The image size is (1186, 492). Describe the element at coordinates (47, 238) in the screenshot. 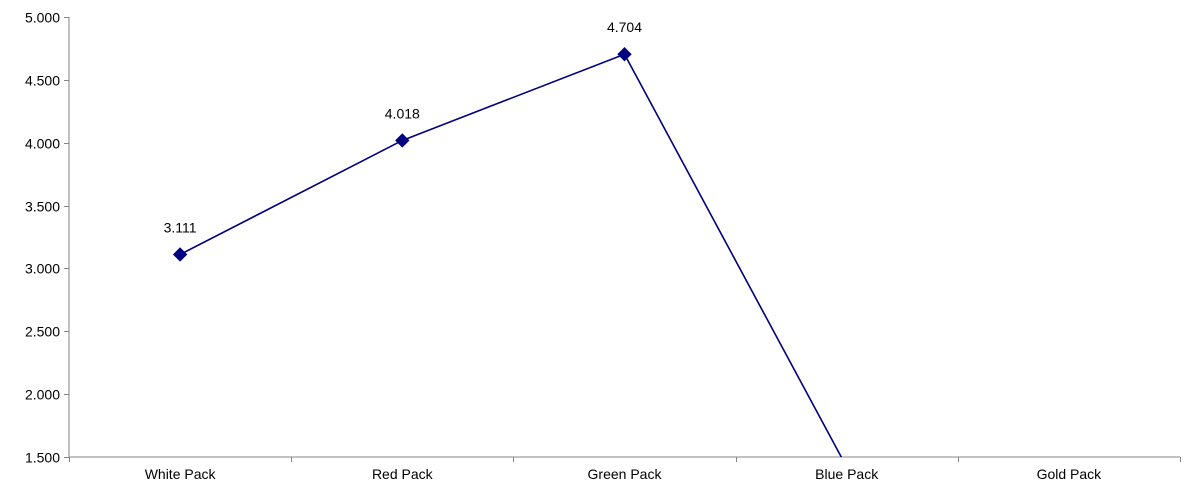

I see `y-axis: 1.500 2.000 2.500 3.000 3.500 4.000 4.500 5.000` at that location.